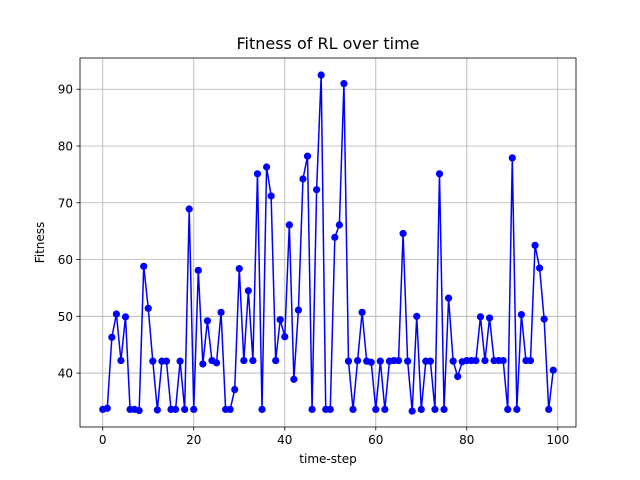  Describe the element at coordinates (327, 43) in the screenshot. I see `chart-title: Fitness of RL over time` at that location.